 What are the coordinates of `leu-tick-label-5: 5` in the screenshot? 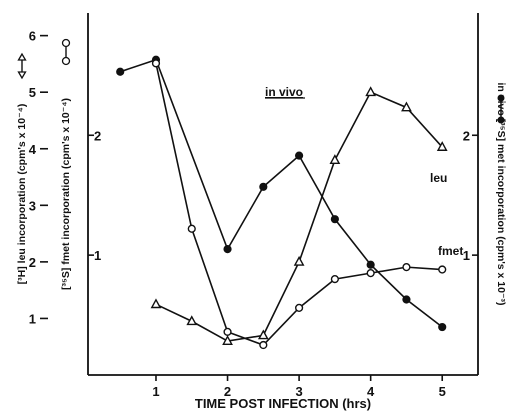 It's located at (32, 92).